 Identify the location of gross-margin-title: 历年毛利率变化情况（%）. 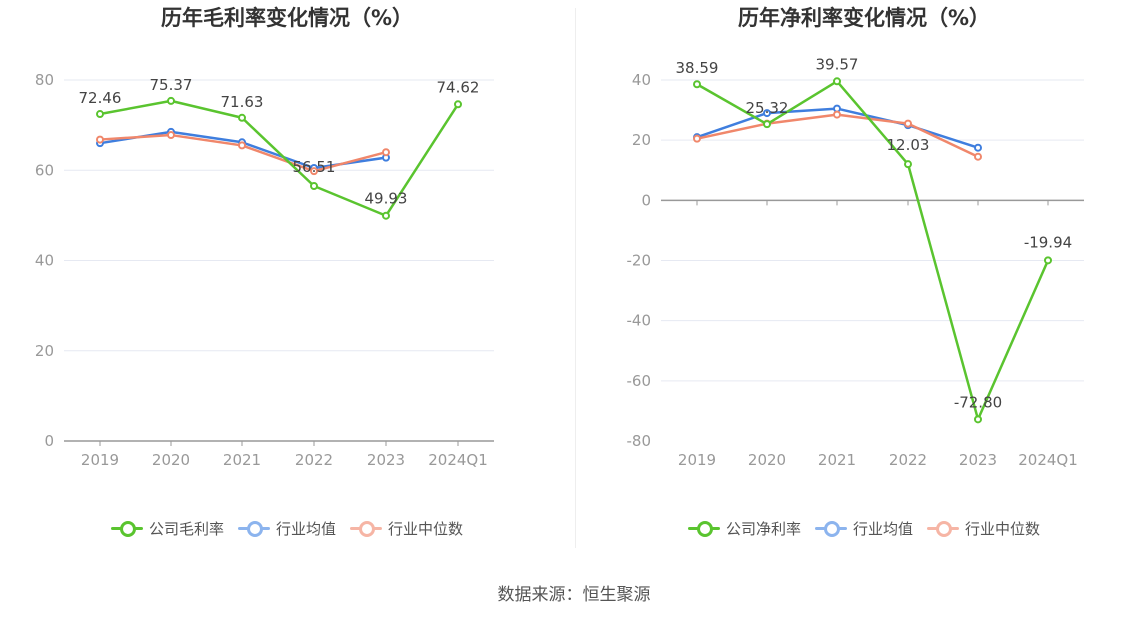
(287, 18).